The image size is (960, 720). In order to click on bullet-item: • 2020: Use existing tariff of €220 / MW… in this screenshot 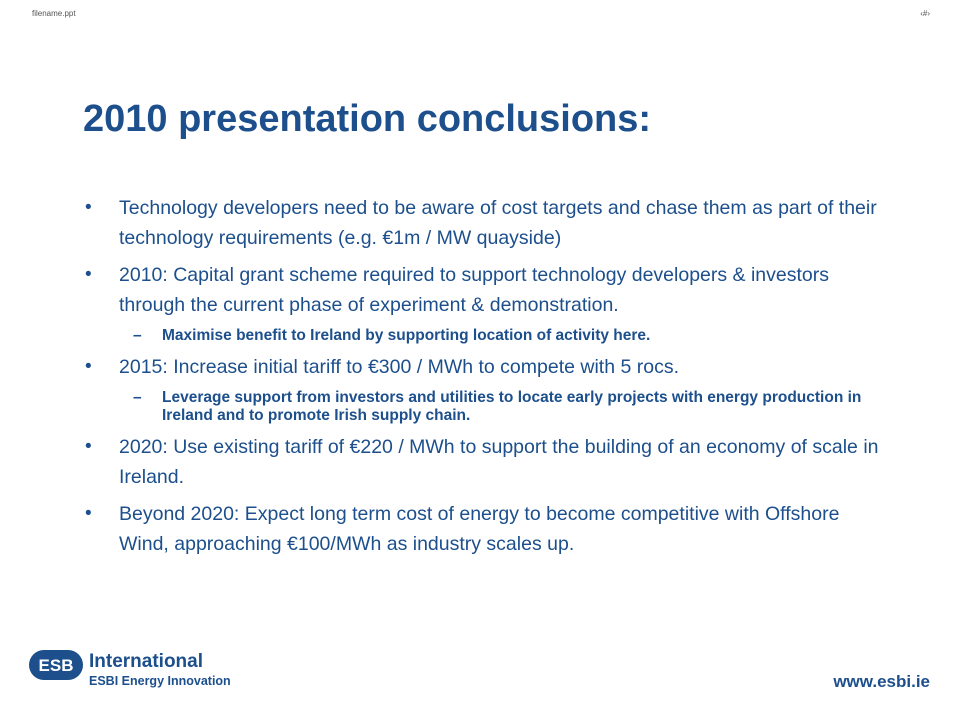, I will do `click(483, 462)`.